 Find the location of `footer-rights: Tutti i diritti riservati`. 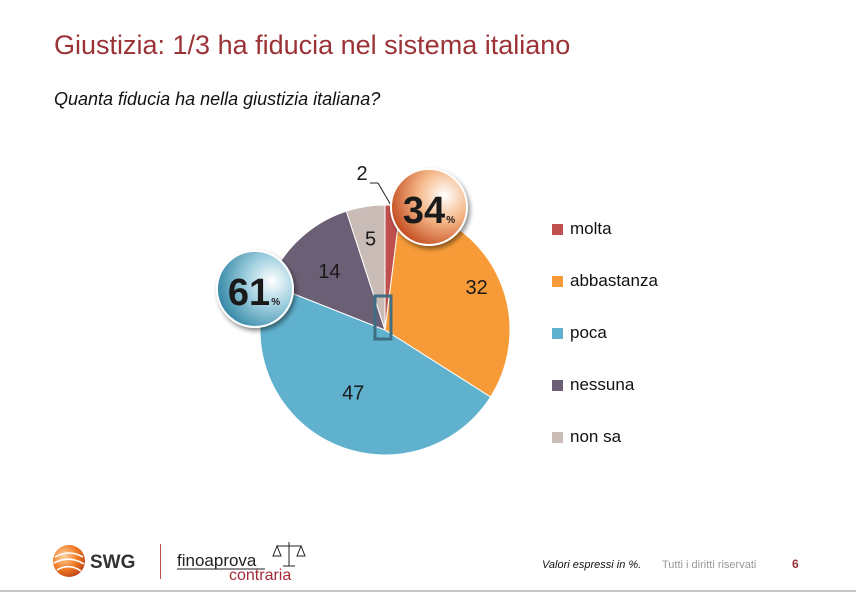

footer-rights: Tutti i diritti riservati is located at coordinates (709, 565).